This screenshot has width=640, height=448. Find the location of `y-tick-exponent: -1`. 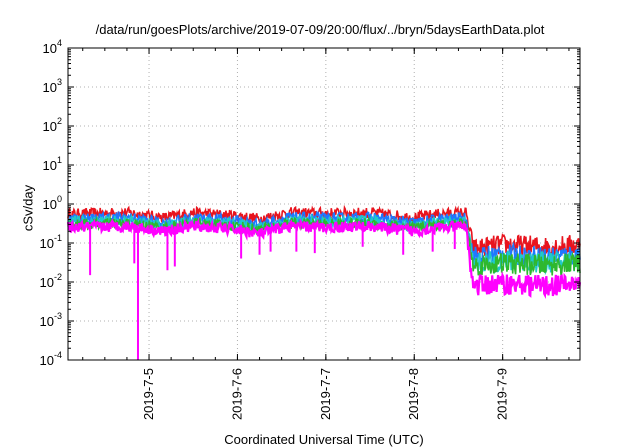

y-tick-exponent: -1 is located at coordinates (58, 238).